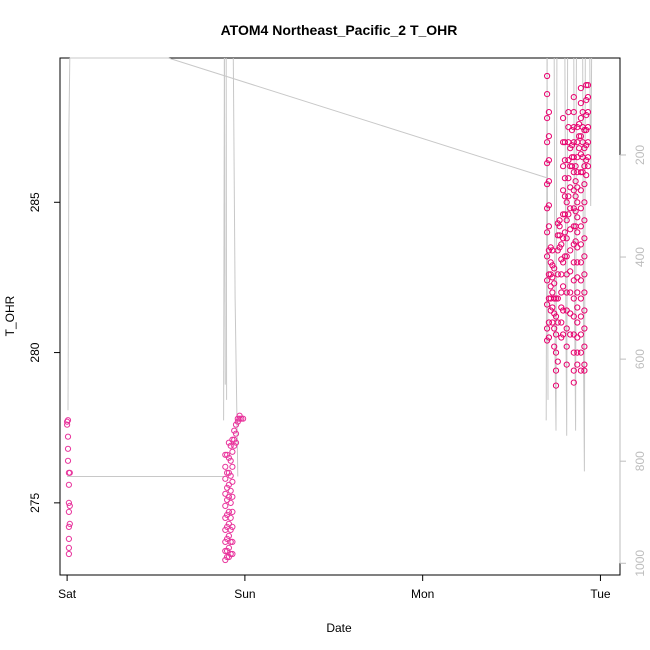 This screenshot has height=650, width=650. Describe the element at coordinates (35, 503) in the screenshot. I see `y-tick-label: 275` at that location.